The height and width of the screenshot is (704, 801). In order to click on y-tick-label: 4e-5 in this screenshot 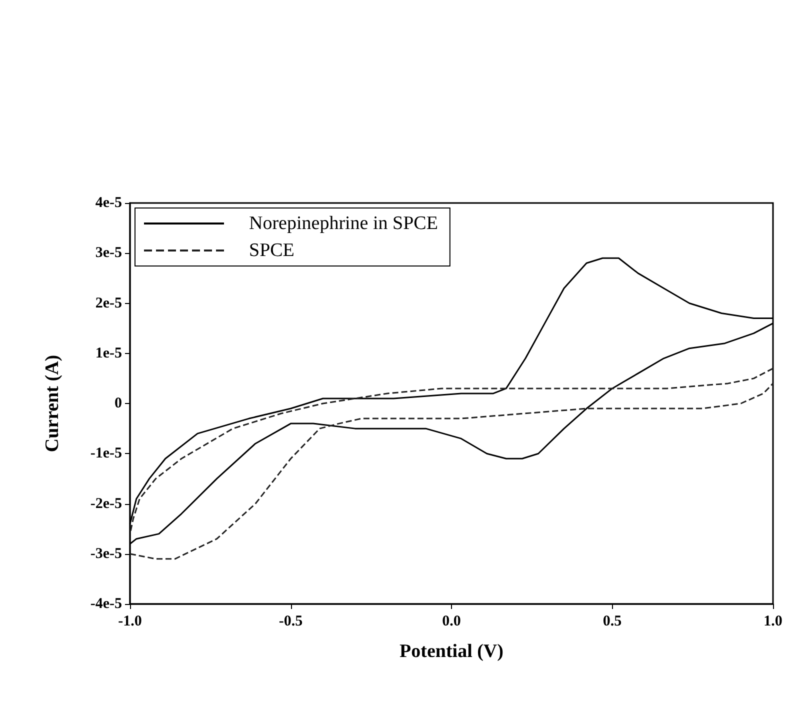, I will do `click(108, 203)`.